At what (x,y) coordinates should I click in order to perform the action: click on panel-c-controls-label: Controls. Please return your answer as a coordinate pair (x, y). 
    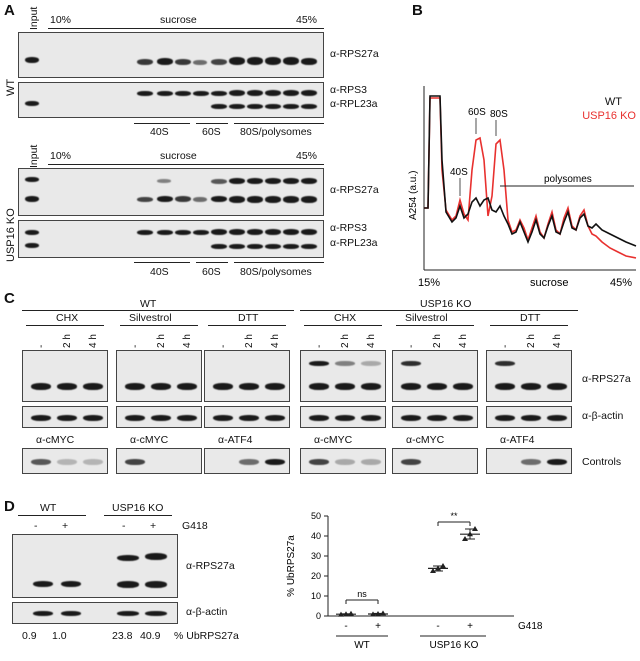
    Looking at the image, I should click on (602, 462).